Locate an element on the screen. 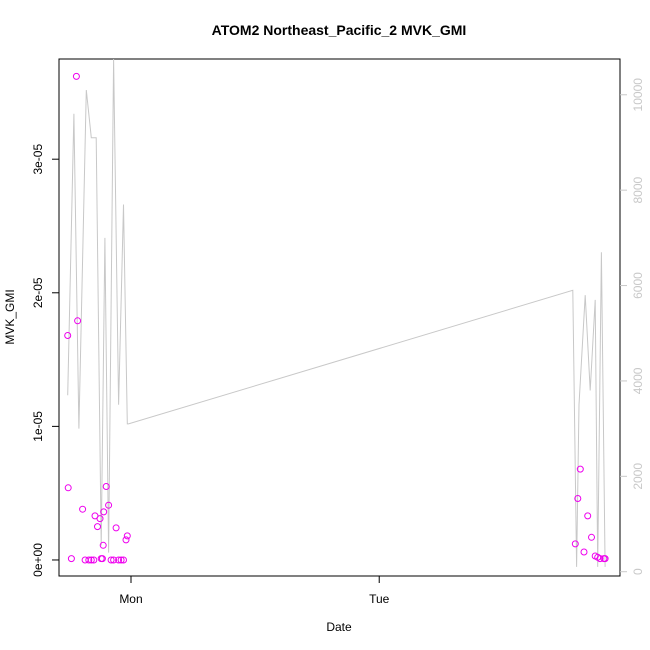 The image size is (650, 650). right-tick-label: 6000 is located at coordinates (638, 285).